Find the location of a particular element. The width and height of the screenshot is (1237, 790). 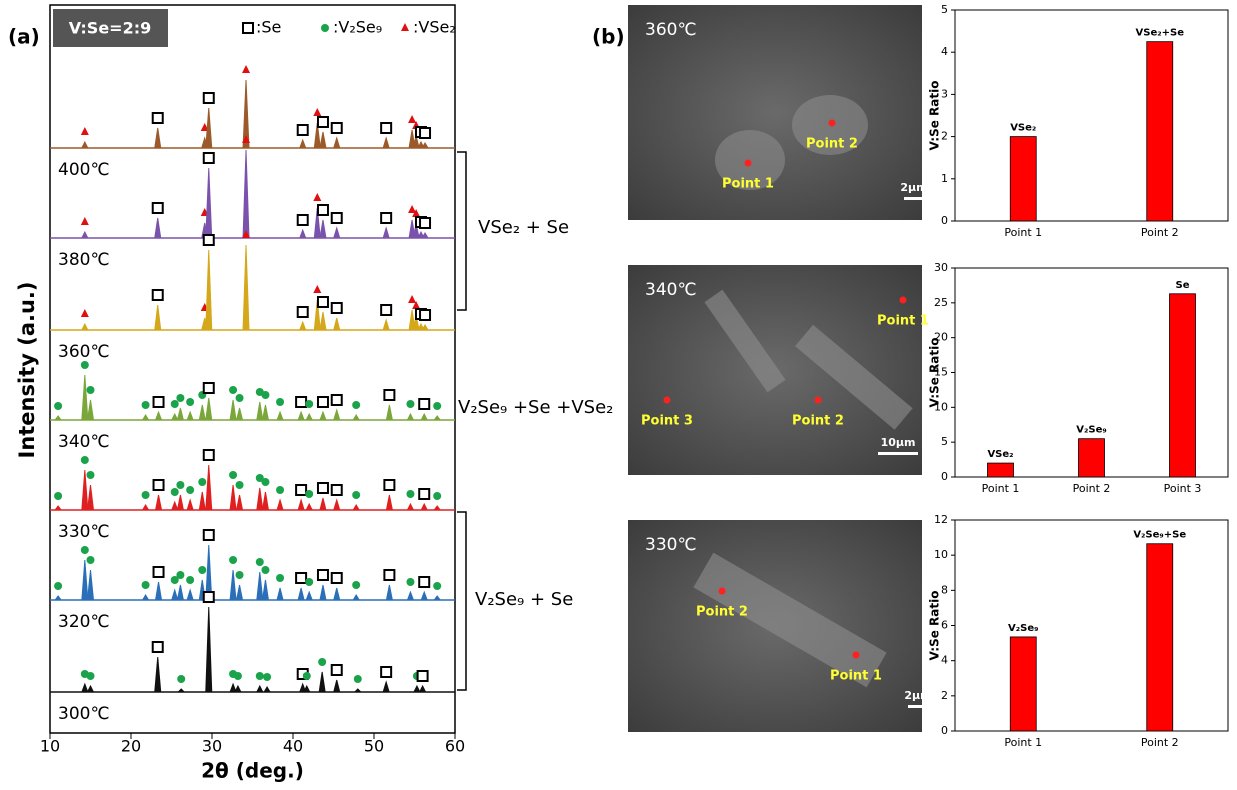

y-tick-label: 12 is located at coordinates (941, 519).